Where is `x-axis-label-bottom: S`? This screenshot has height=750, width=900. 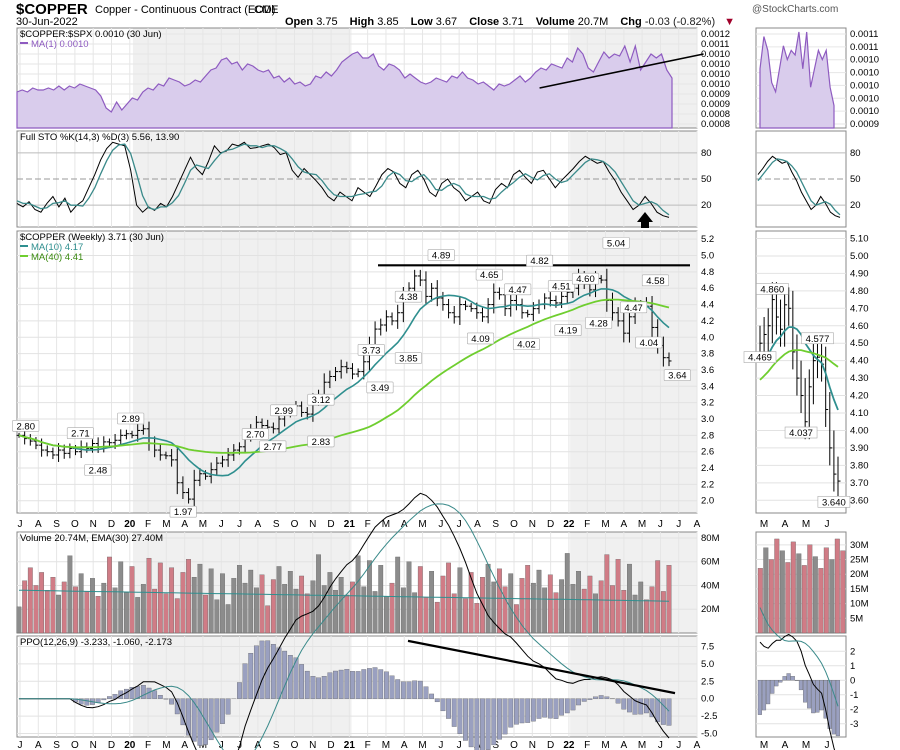
x-axis-label-bottom: S is located at coordinates (276, 745).